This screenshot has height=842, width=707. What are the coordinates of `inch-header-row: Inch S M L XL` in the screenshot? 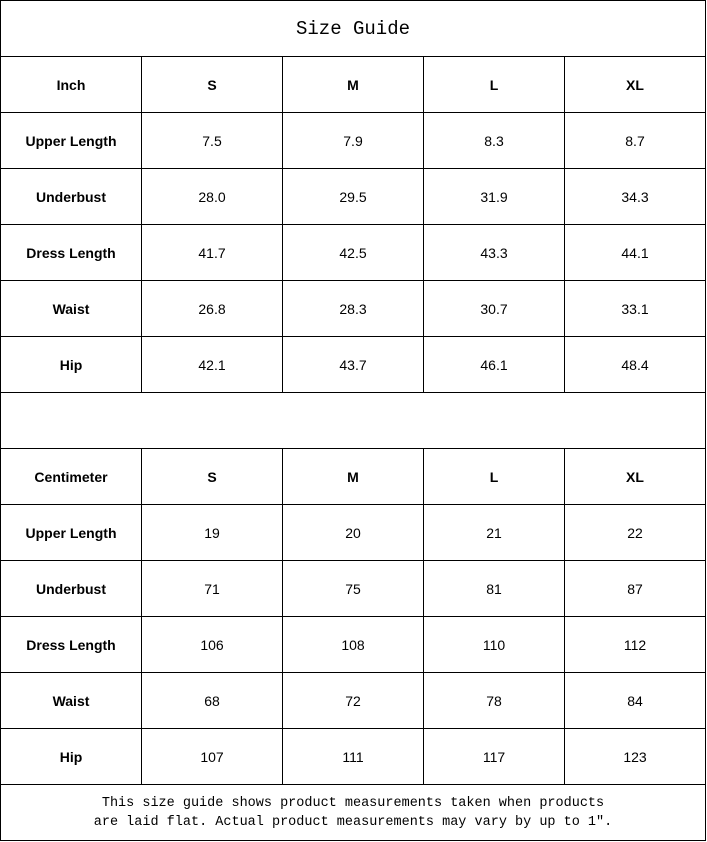 It's located at (353, 84).